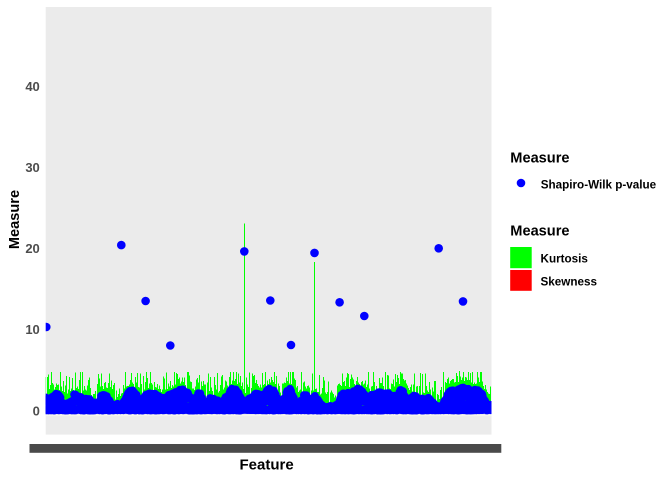 The image size is (672, 480). I want to click on svg-text: 40, so click(32, 86).